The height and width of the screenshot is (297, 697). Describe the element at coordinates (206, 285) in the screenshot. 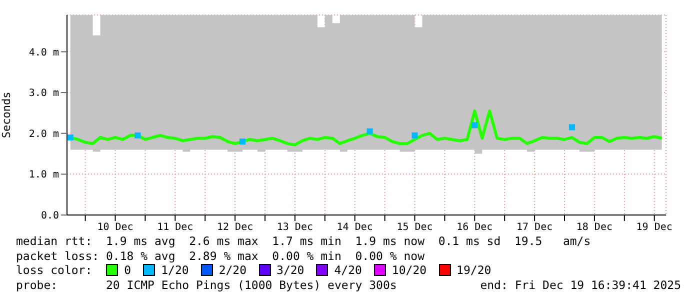

I see `text: probe: 20 ICMP Echo Pings (1000 Bytes) every 300s` at that location.